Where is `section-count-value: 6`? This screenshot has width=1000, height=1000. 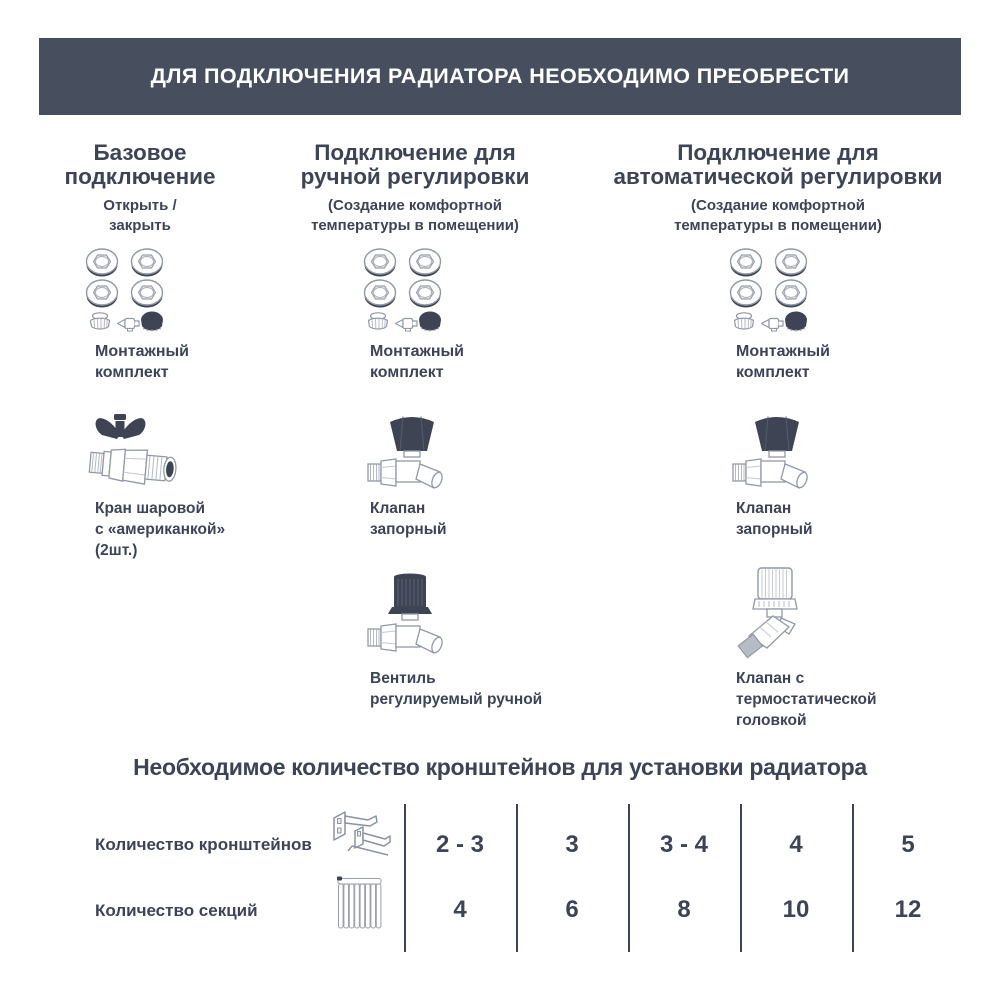
section-count-value: 6 is located at coordinates (572, 909).